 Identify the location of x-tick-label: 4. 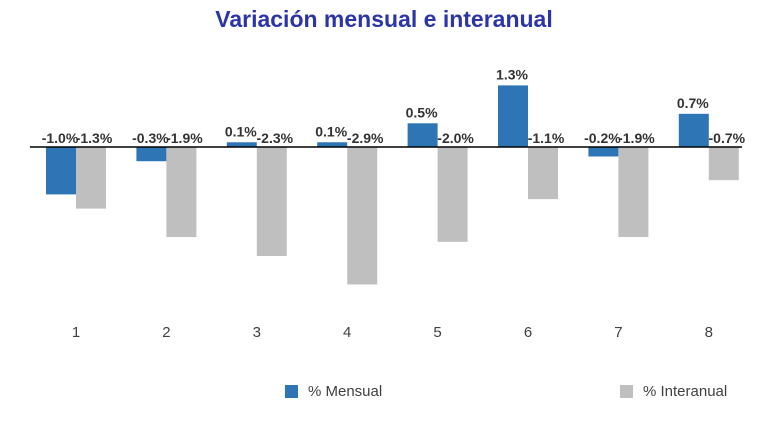
(347, 332).